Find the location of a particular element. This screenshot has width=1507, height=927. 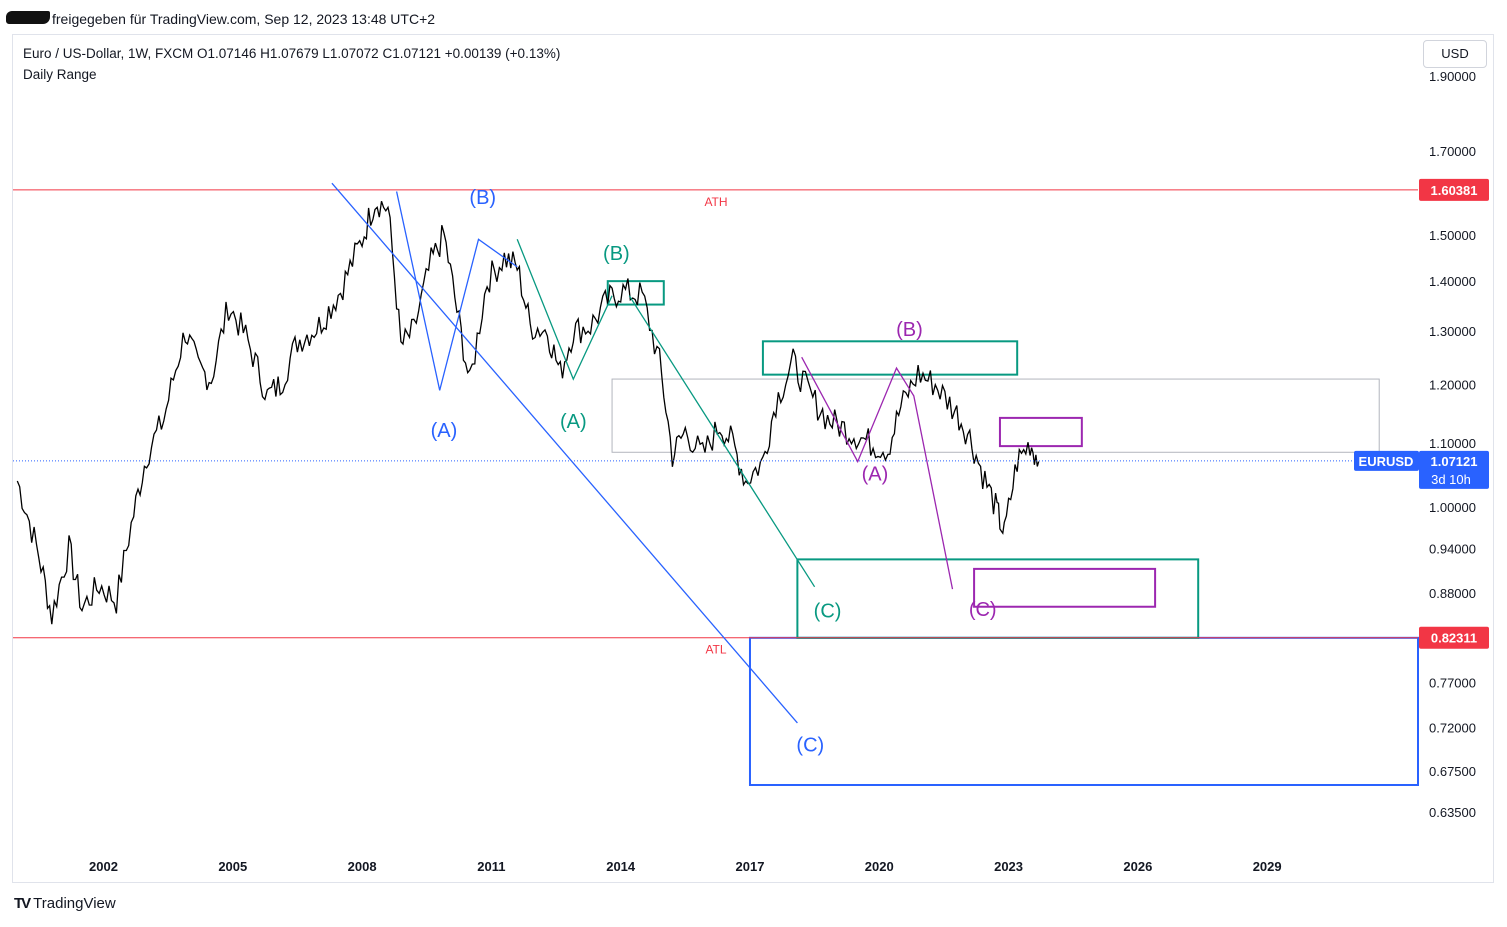

y-tick-label: 1.20000 is located at coordinates (1452, 385).